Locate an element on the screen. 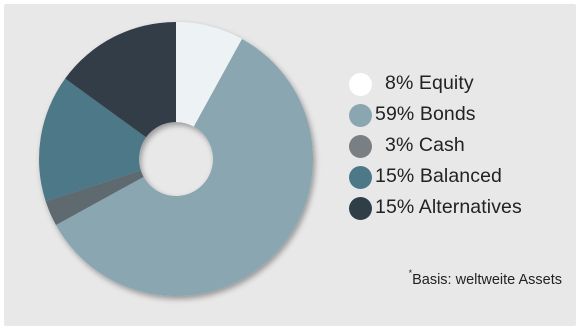 The width and height of the screenshot is (580, 332). legend-item-equity: 8% Equity is located at coordinates (459, 84).